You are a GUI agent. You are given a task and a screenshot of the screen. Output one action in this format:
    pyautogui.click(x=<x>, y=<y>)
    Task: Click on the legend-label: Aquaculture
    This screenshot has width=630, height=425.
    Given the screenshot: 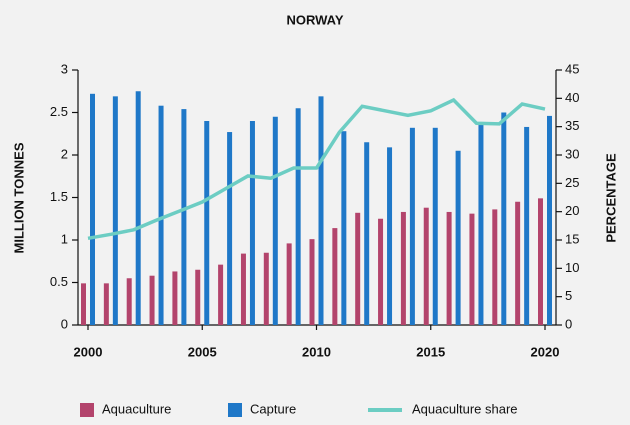 What is the action you would take?
    pyautogui.click(x=136, y=408)
    